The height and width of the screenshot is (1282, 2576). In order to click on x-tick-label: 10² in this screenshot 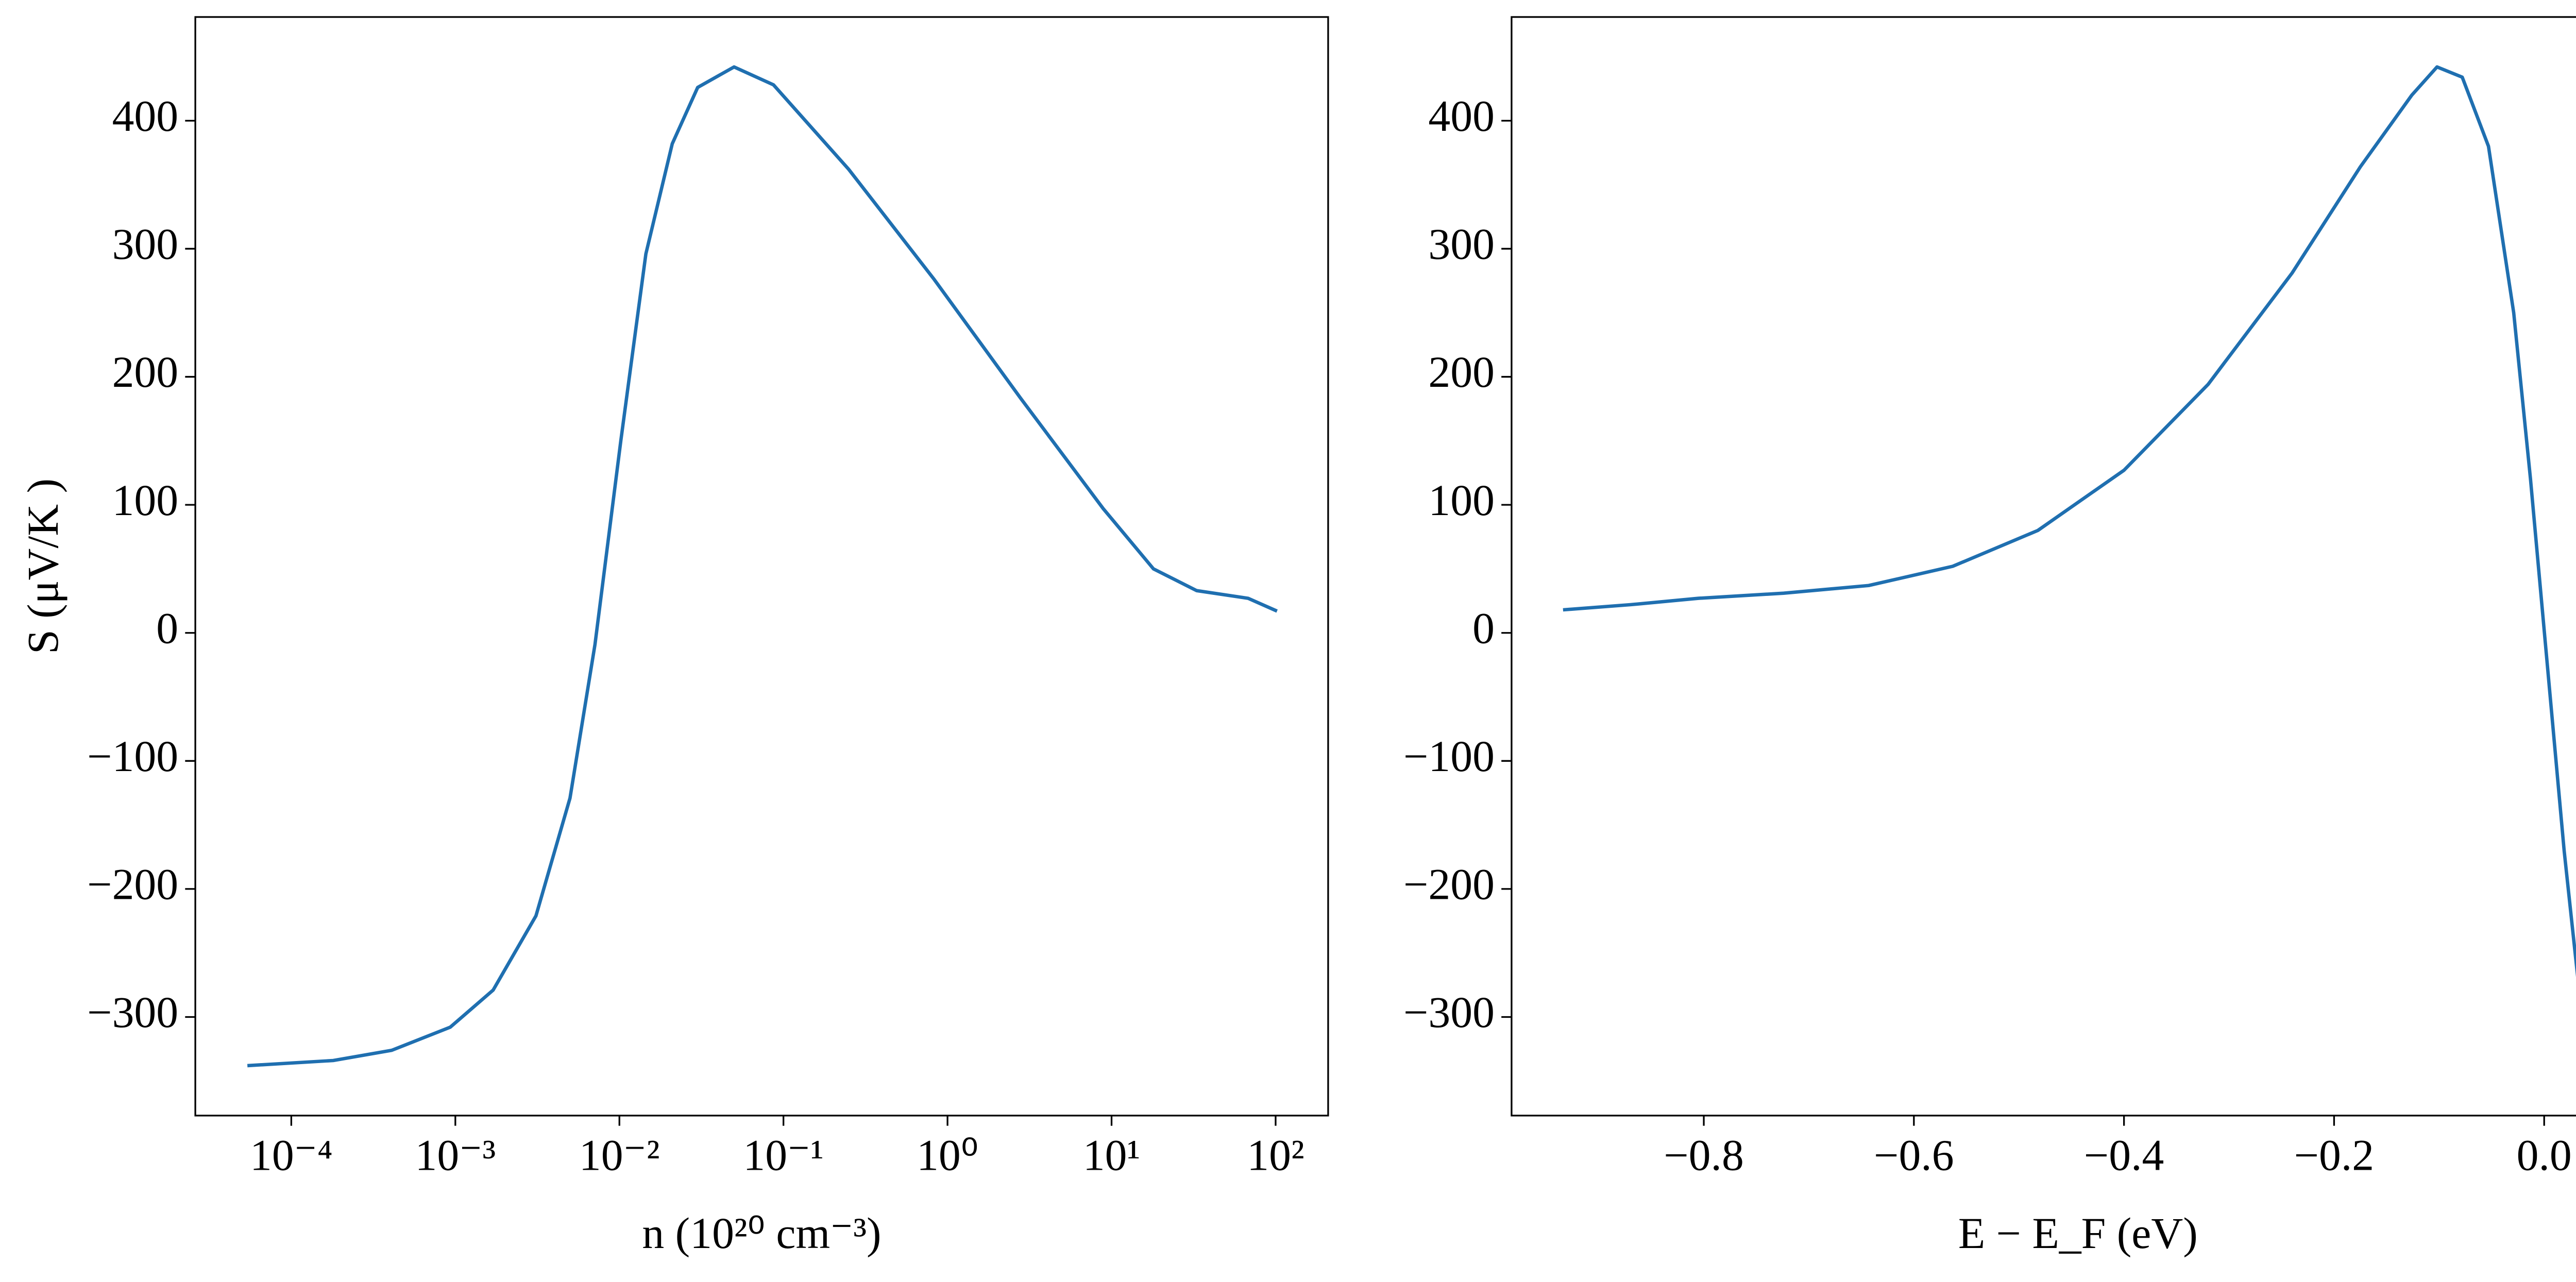, I will do `click(1275, 1155)`.